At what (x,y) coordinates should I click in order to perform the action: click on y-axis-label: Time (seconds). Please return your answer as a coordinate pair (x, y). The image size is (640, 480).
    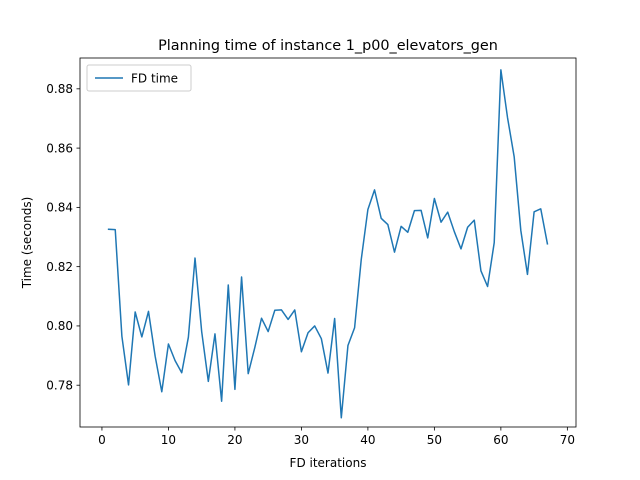
    Looking at the image, I should click on (27, 243).